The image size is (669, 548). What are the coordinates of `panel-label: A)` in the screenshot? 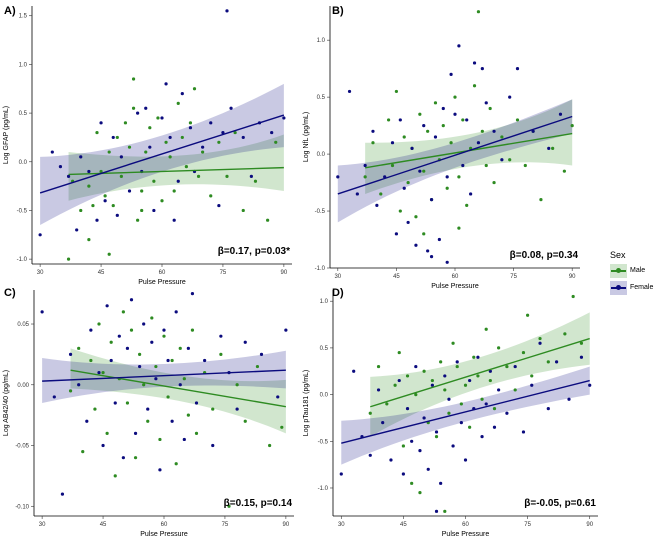 It's located at (10, 11).